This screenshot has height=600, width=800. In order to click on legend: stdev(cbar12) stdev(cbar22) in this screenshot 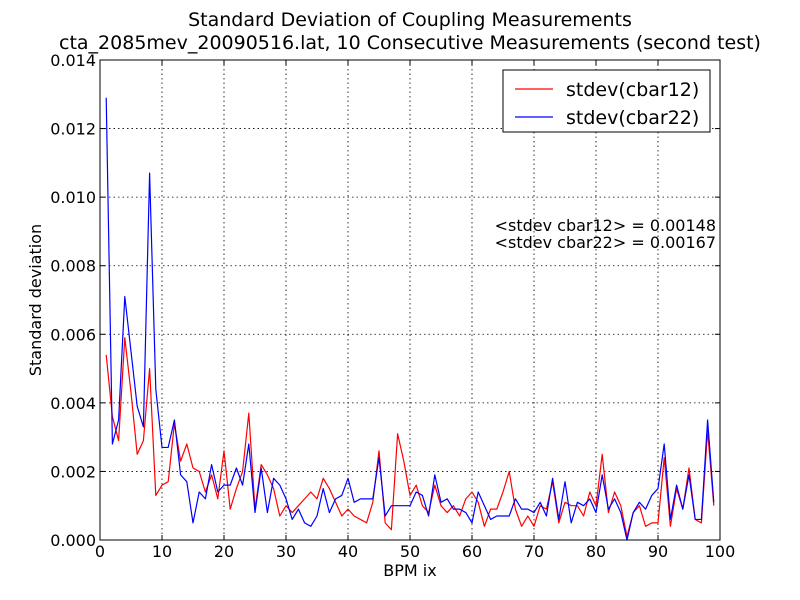, I will do `click(606, 101)`.